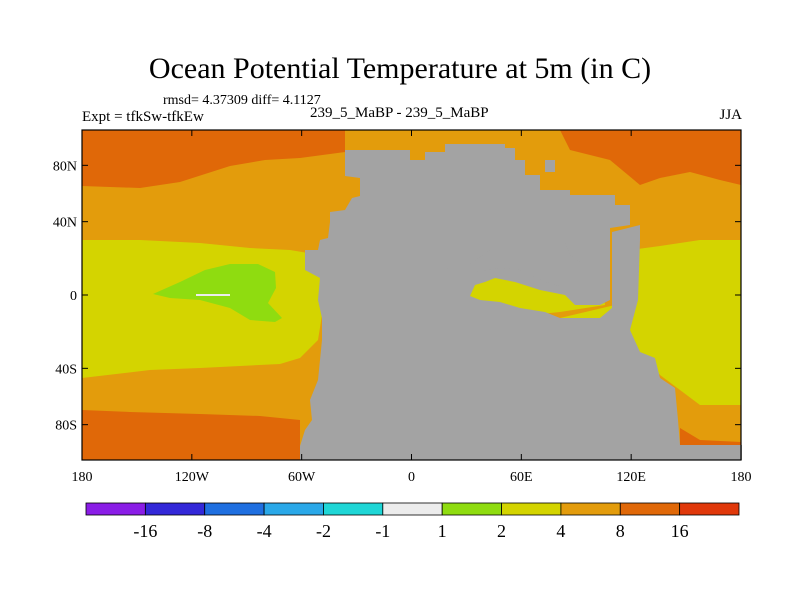 The height and width of the screenshot is (600, 800). Describe the element at coordinates (65, 223) in the screenshot. I see `lat-tick-label: 40N` at that location.